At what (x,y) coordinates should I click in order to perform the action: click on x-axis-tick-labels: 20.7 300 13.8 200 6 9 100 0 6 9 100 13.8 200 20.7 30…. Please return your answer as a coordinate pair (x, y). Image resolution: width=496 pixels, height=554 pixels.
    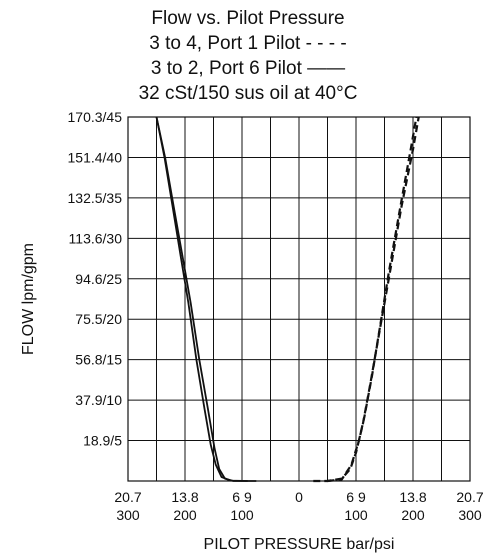
    Looking at the image, I should click on (298, 506).